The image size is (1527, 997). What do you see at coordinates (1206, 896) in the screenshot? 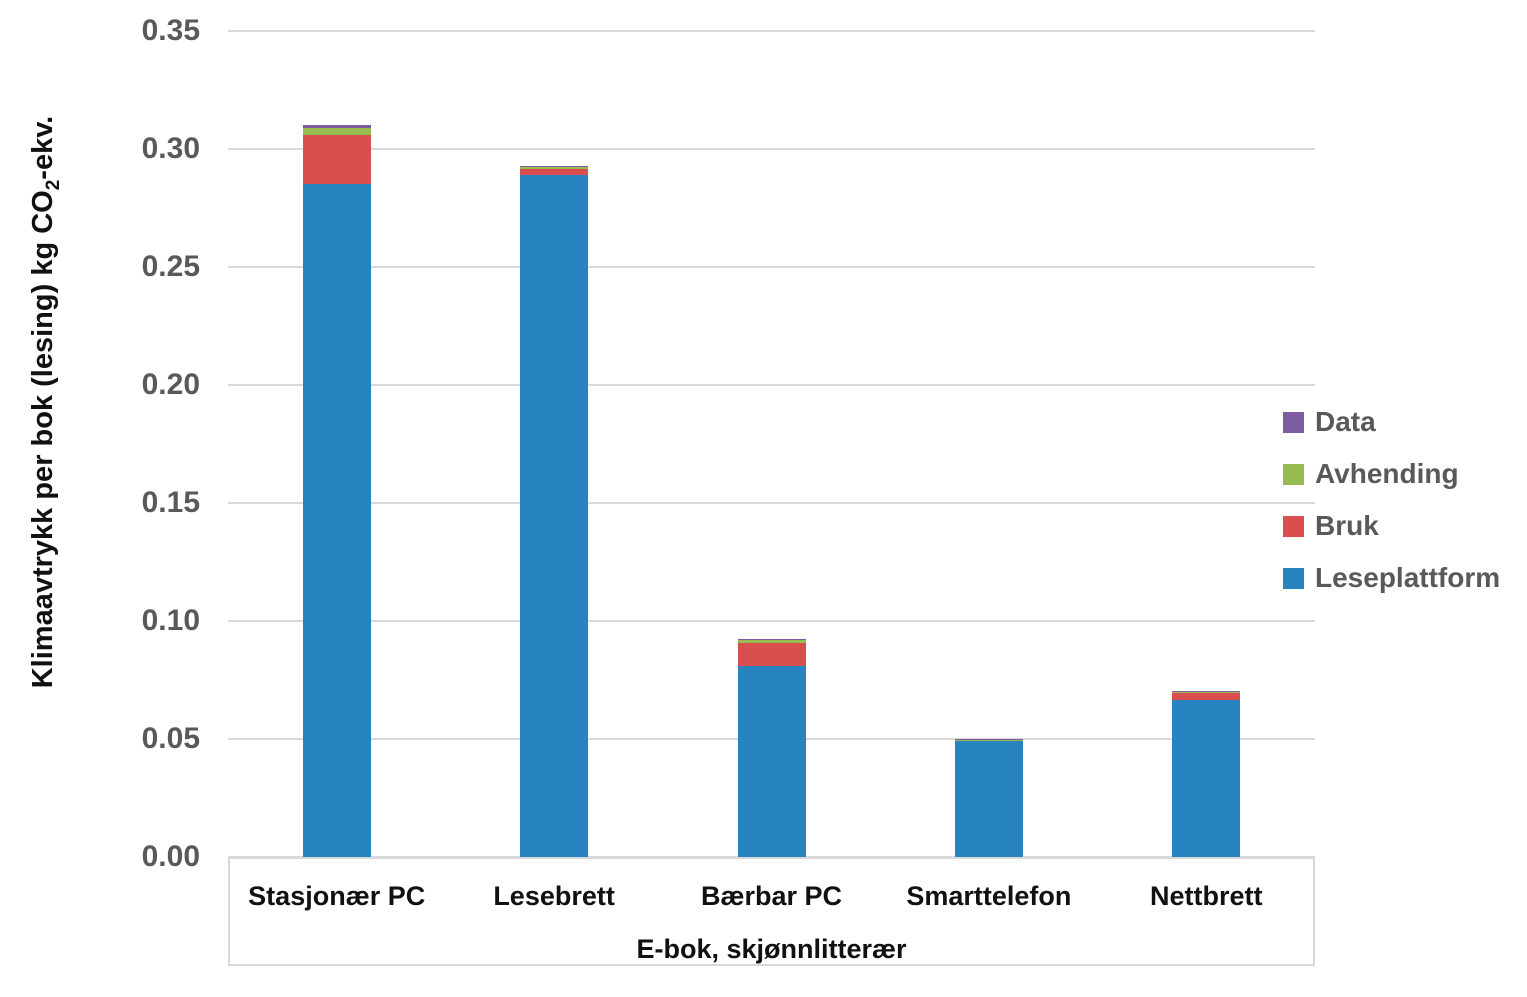
I see `x-category-label: Nettbrett` at bounding box center [1206, 896].